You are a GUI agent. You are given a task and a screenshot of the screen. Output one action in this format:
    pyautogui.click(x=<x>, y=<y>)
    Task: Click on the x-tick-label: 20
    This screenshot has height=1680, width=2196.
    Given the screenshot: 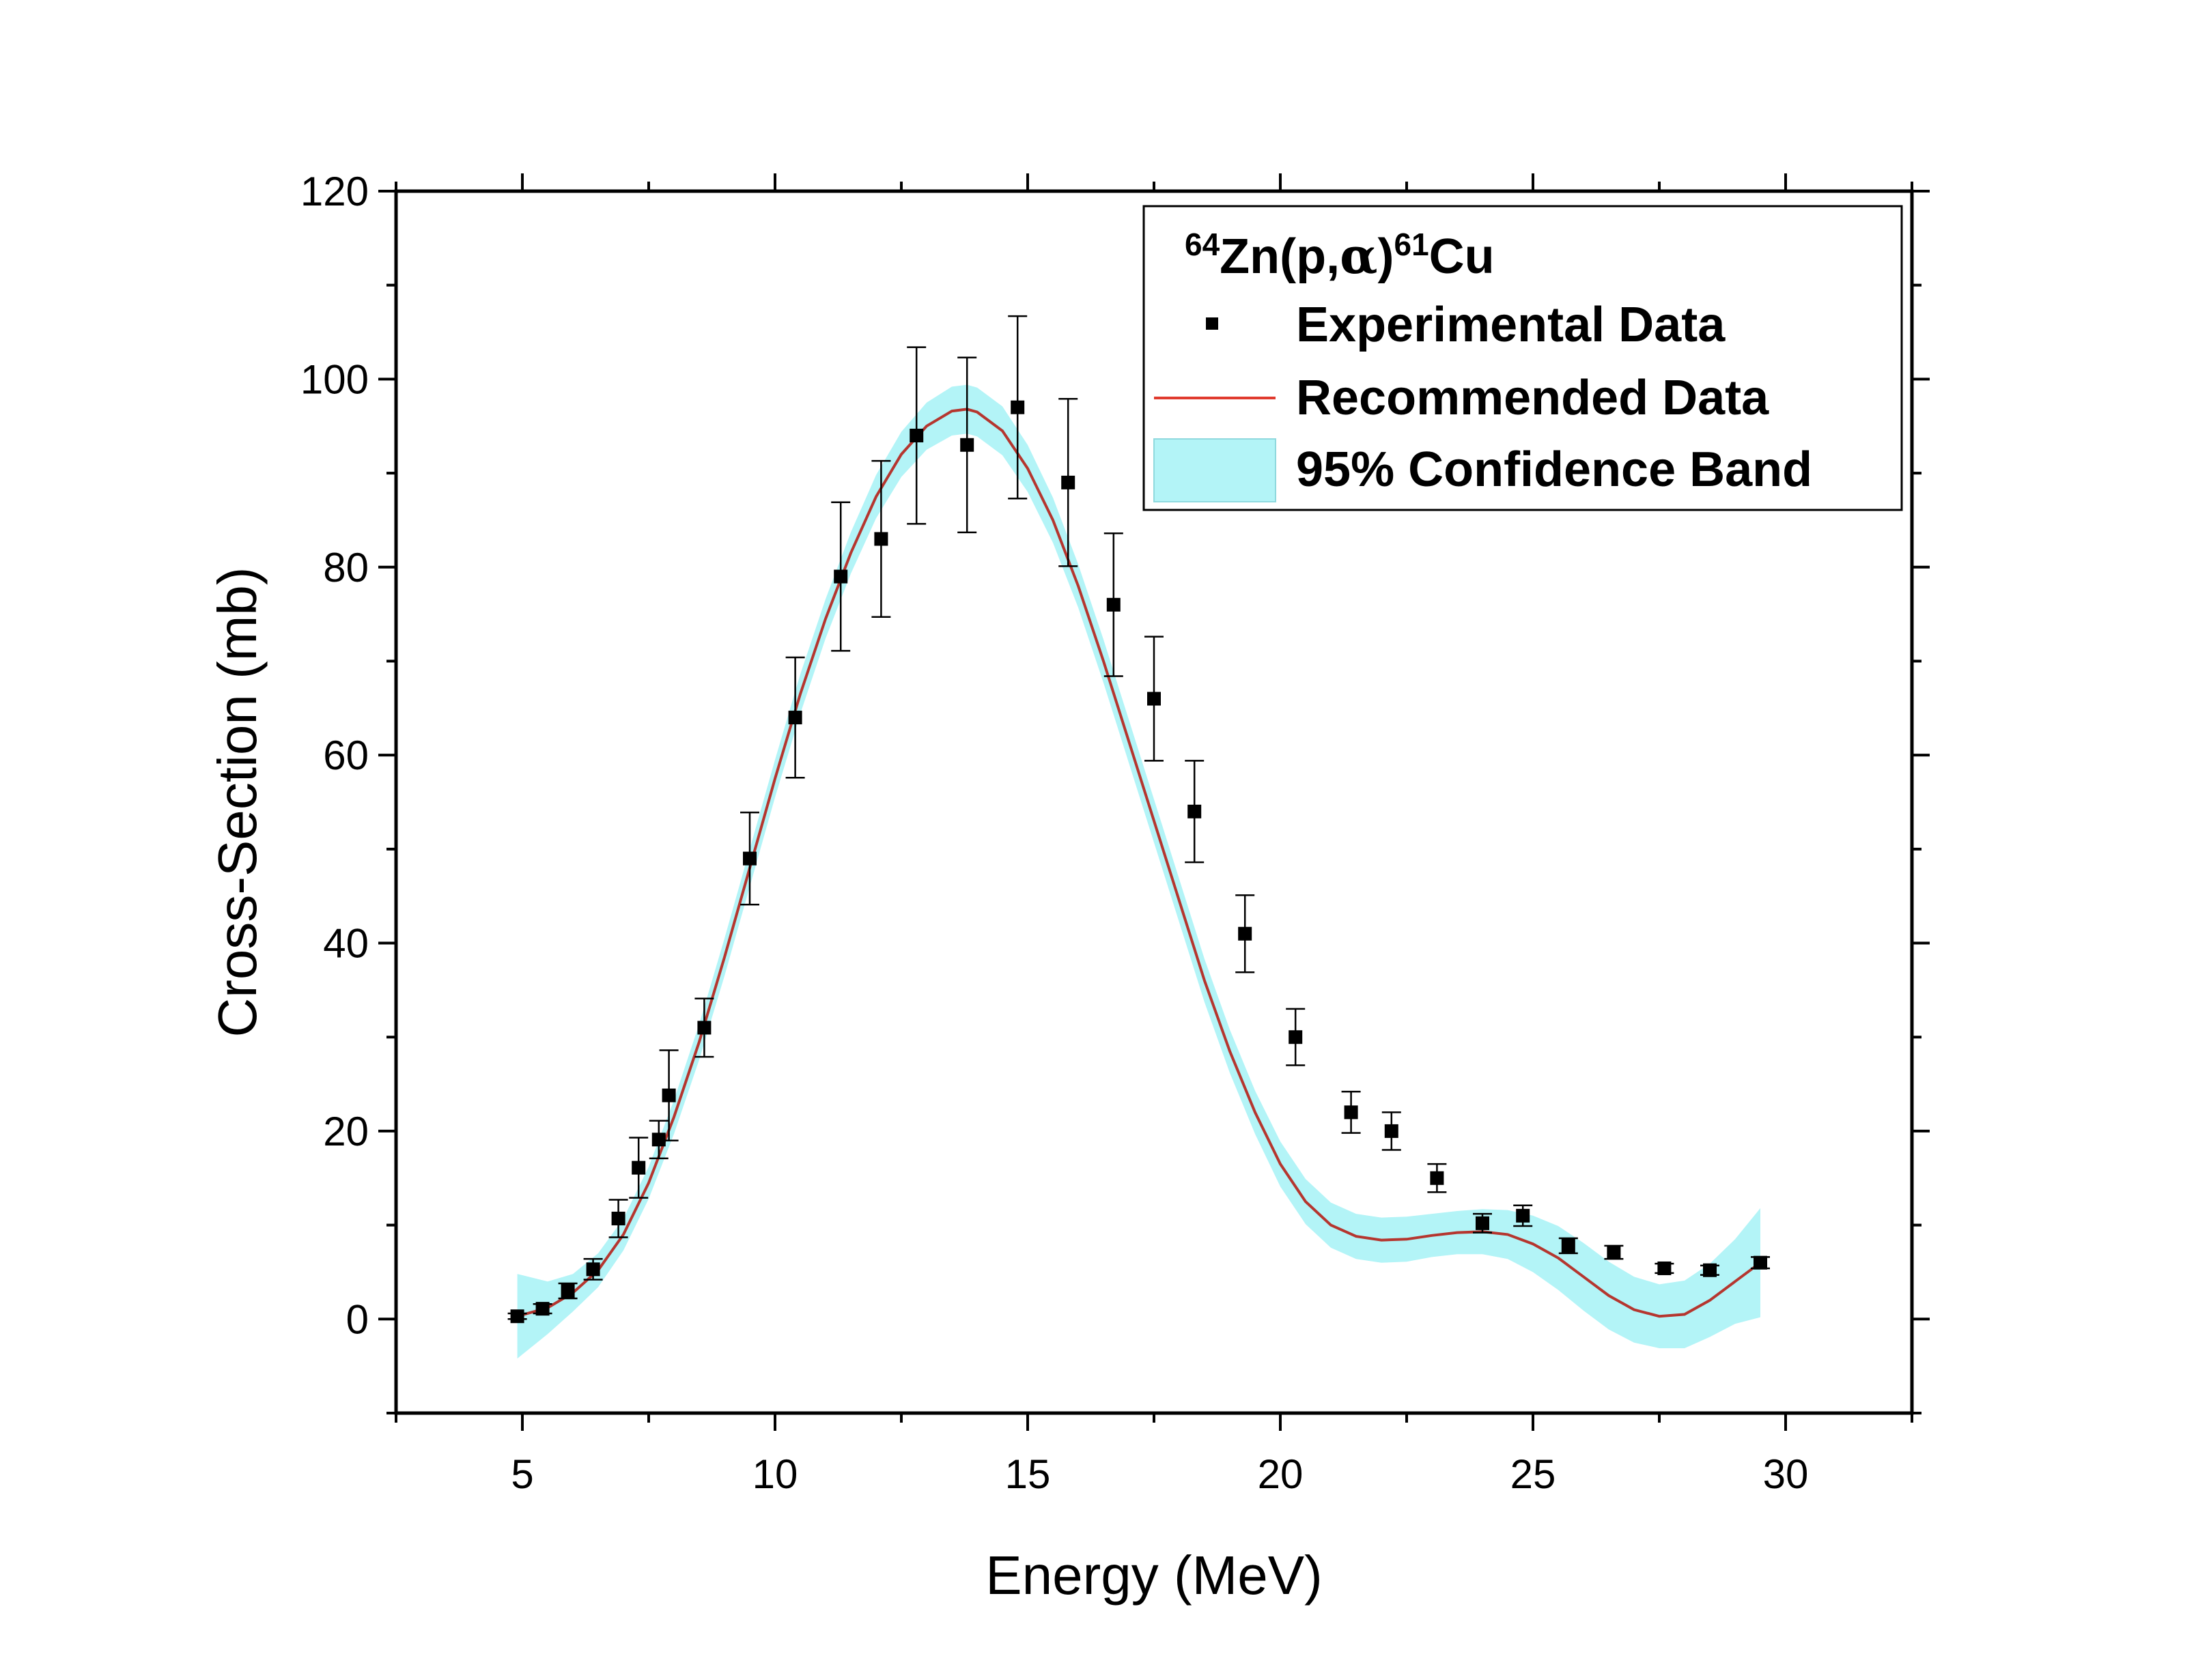 What is the action you would take?
    pyautogui.click(x=1281, y=1474)
    